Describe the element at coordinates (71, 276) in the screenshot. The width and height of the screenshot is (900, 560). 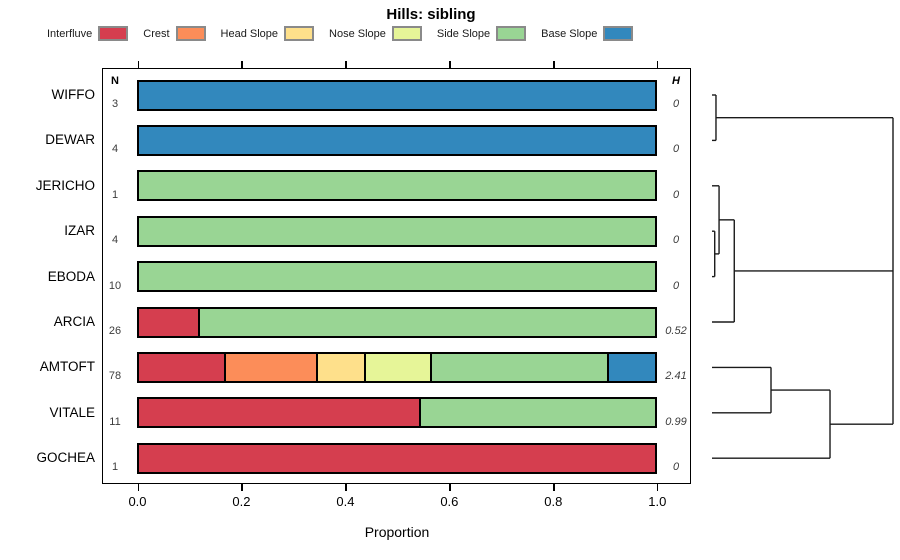
I see `row-label: EBODA` at that location.